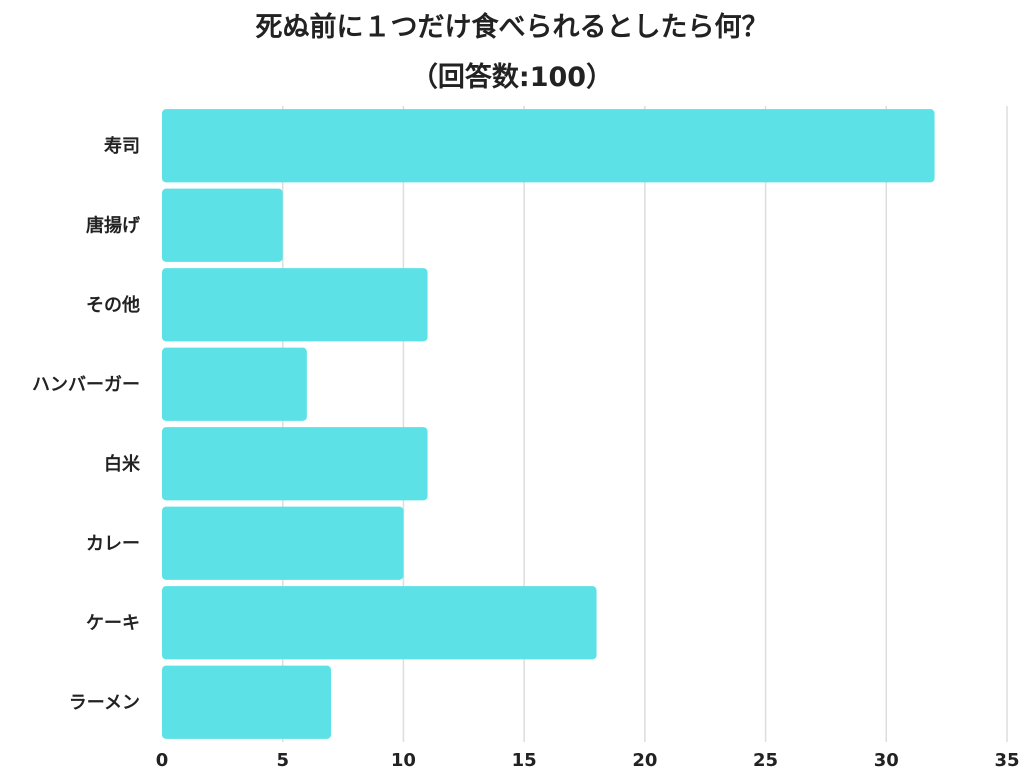 The width and height of the screenshot is (1024, 768). Describe the element at coordinates (886, 759) in the screenshot. I see `x-tick-label: 30` at that location.